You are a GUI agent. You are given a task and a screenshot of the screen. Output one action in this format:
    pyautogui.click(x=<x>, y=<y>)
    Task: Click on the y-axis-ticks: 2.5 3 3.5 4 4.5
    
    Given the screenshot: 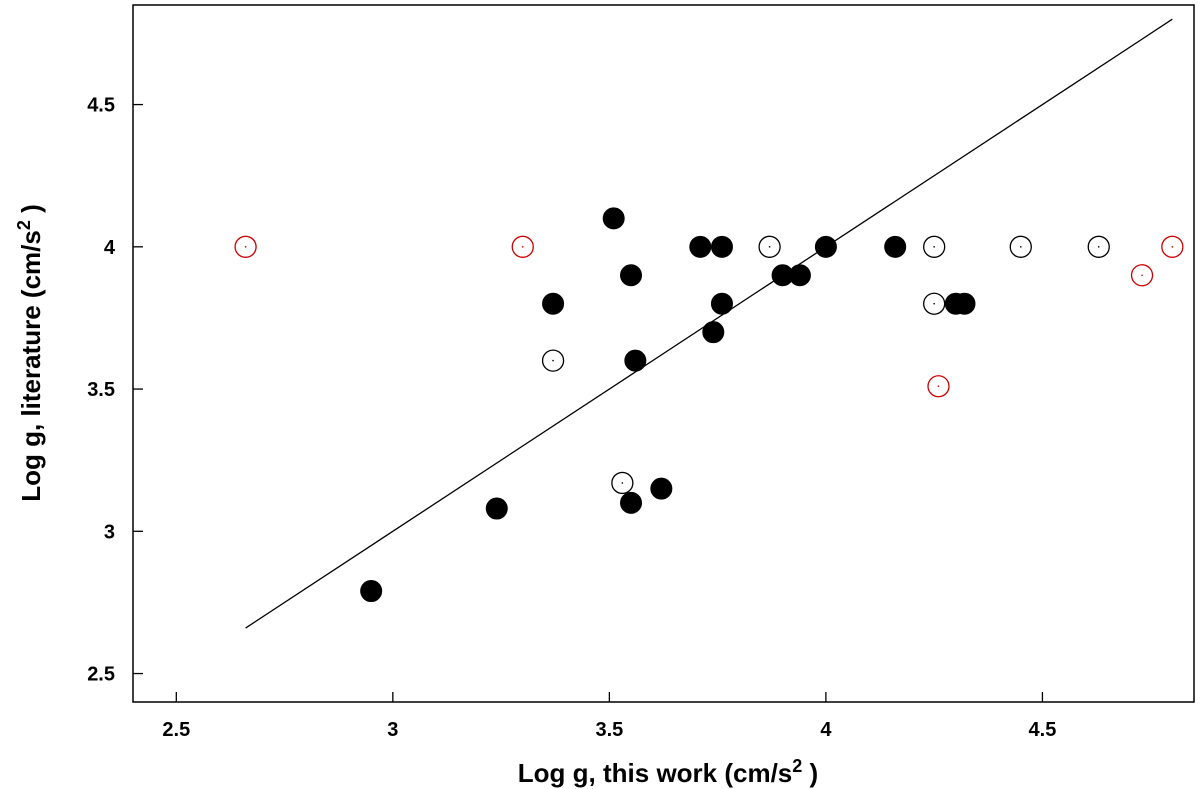 What is the action you would take?
    pyautogui.click(x=115, y=390)
    